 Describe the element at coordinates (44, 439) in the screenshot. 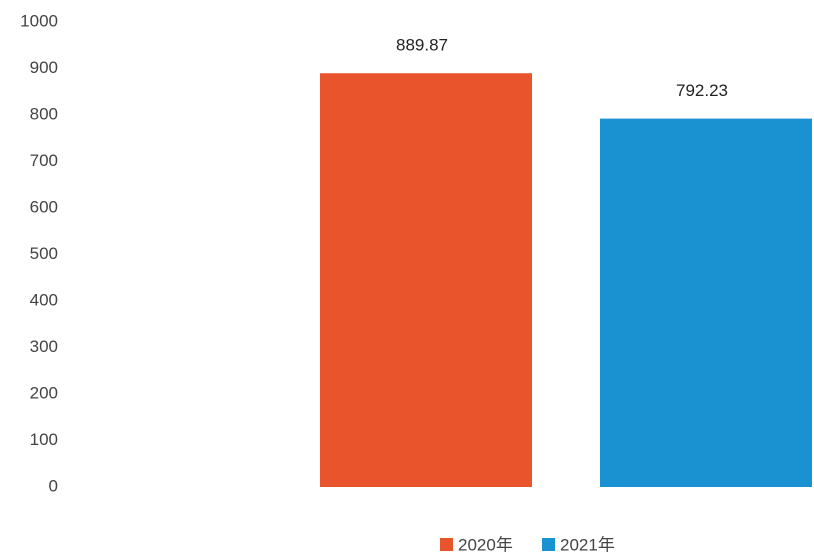

I see `y-tick-label: 100` at that location.